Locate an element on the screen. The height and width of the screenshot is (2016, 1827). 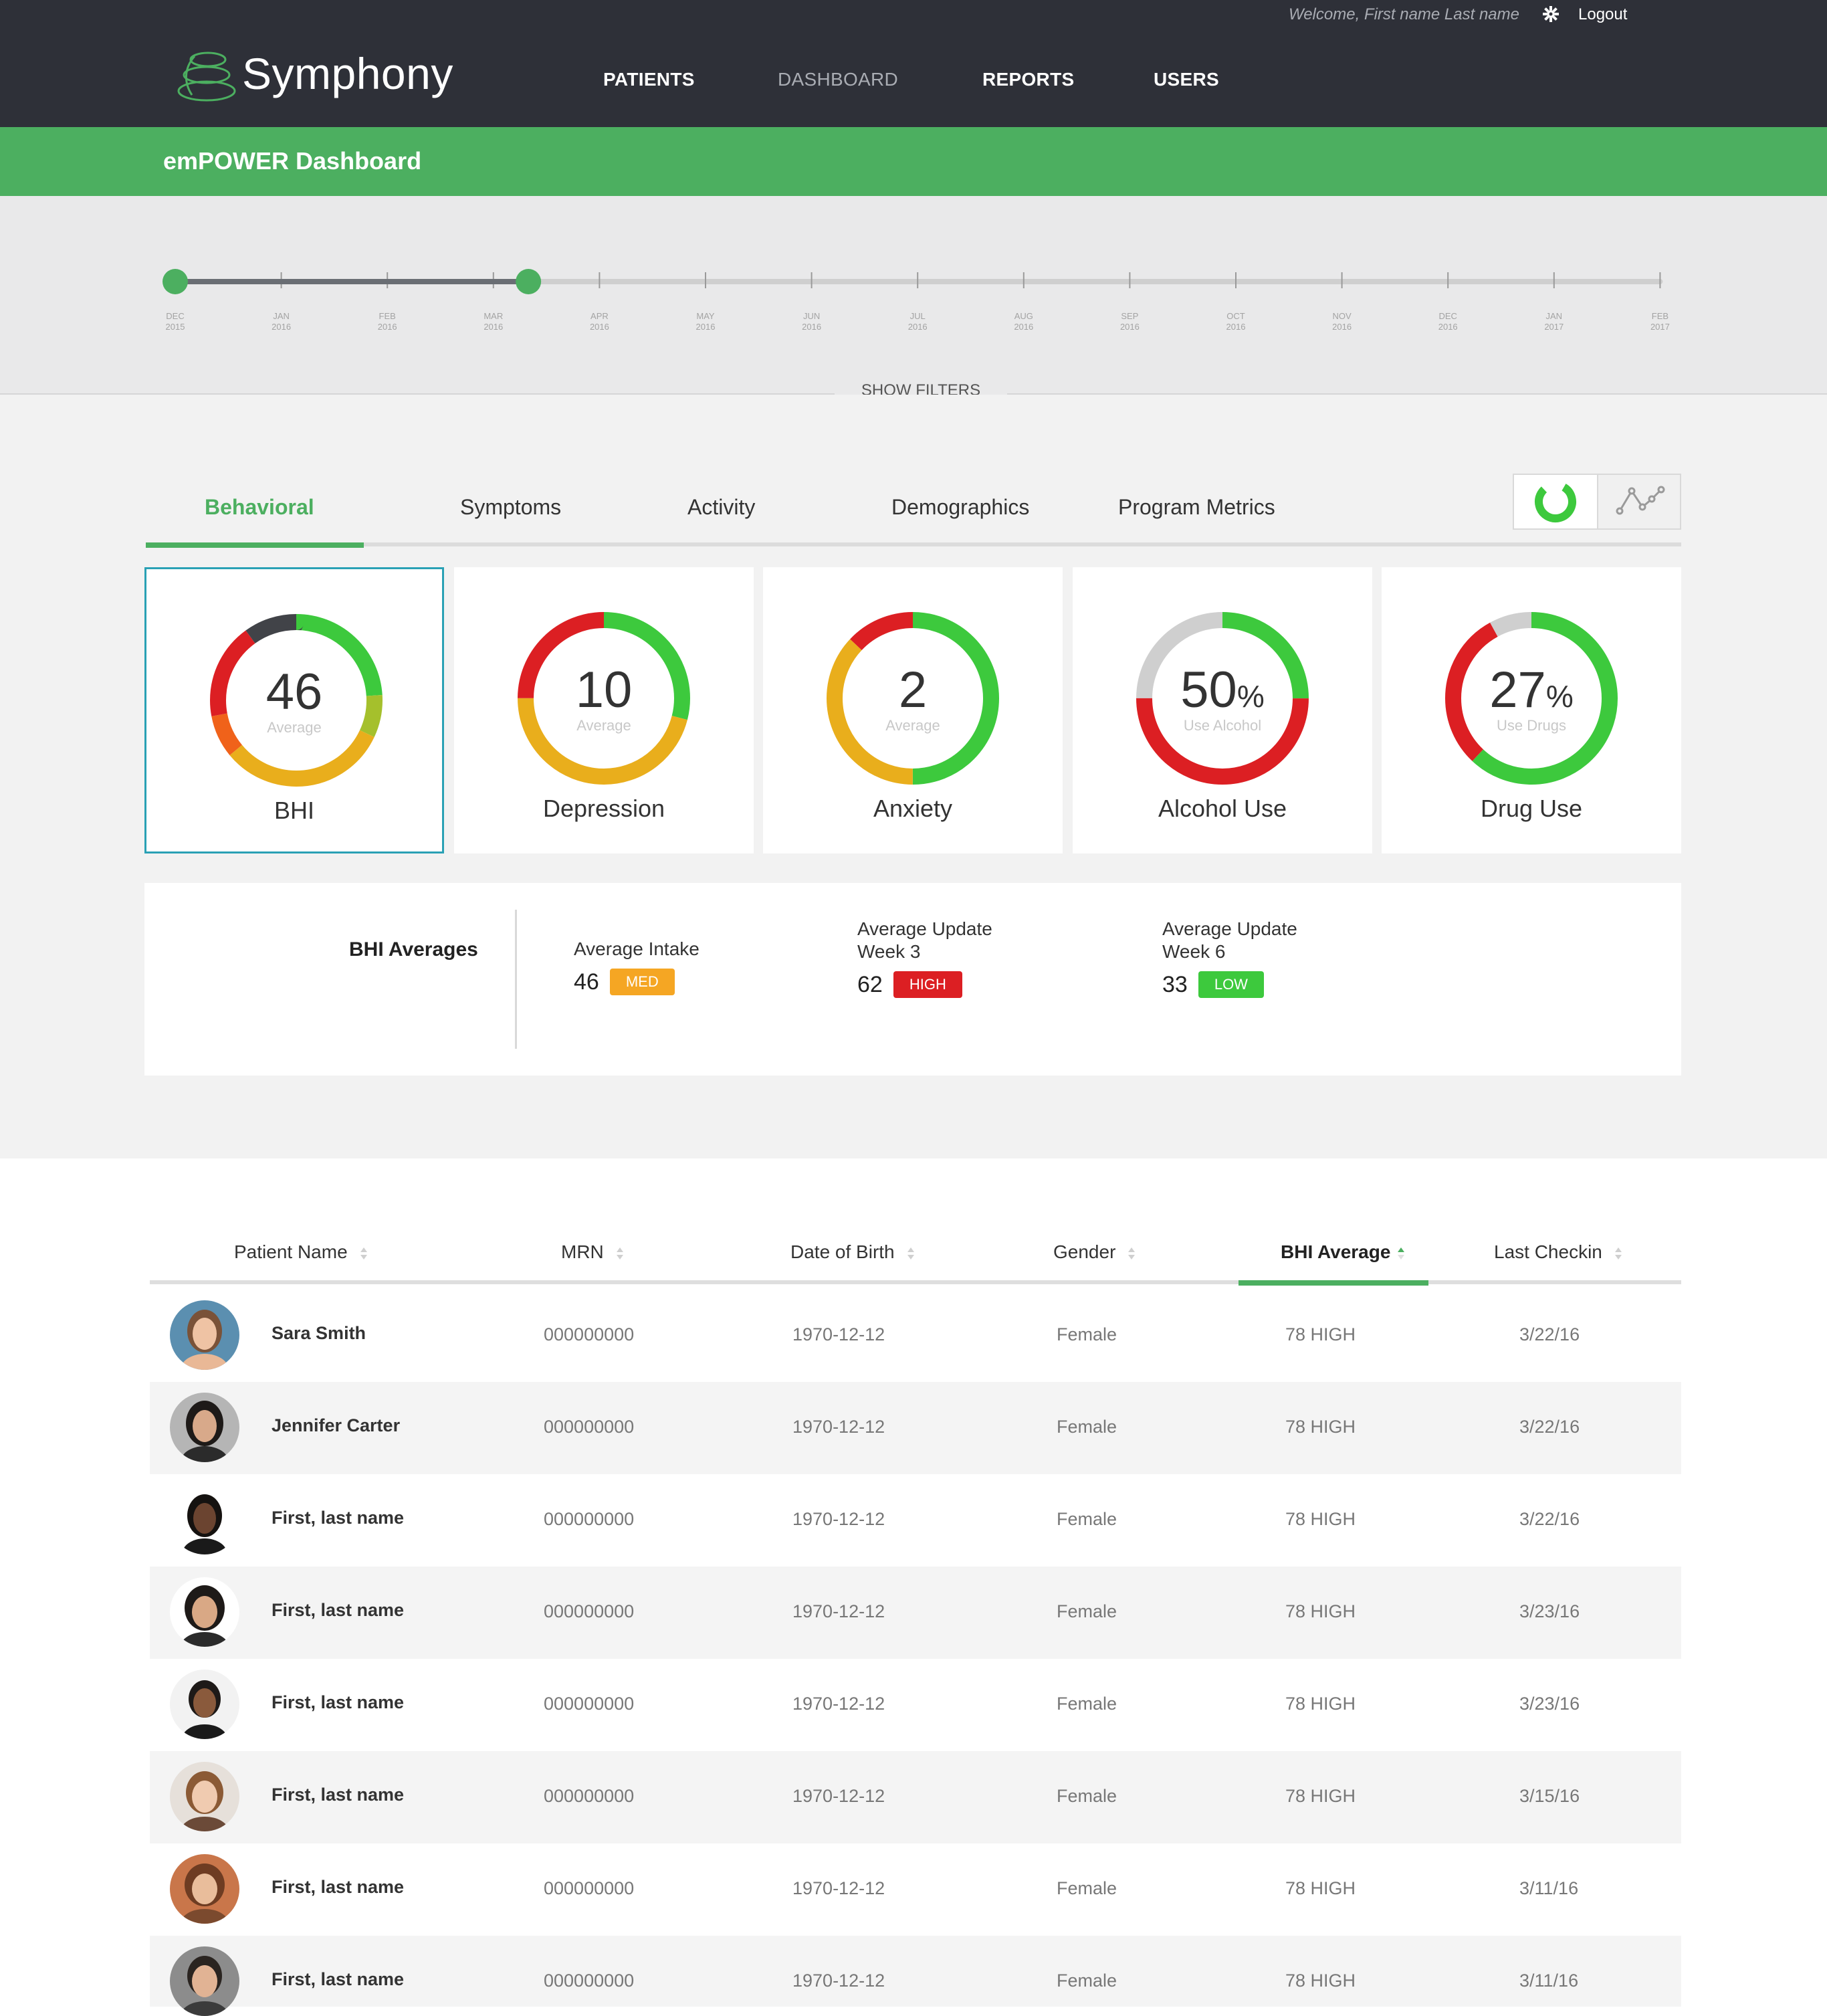
depression-donut-chart is located at coordinates (604, 698).